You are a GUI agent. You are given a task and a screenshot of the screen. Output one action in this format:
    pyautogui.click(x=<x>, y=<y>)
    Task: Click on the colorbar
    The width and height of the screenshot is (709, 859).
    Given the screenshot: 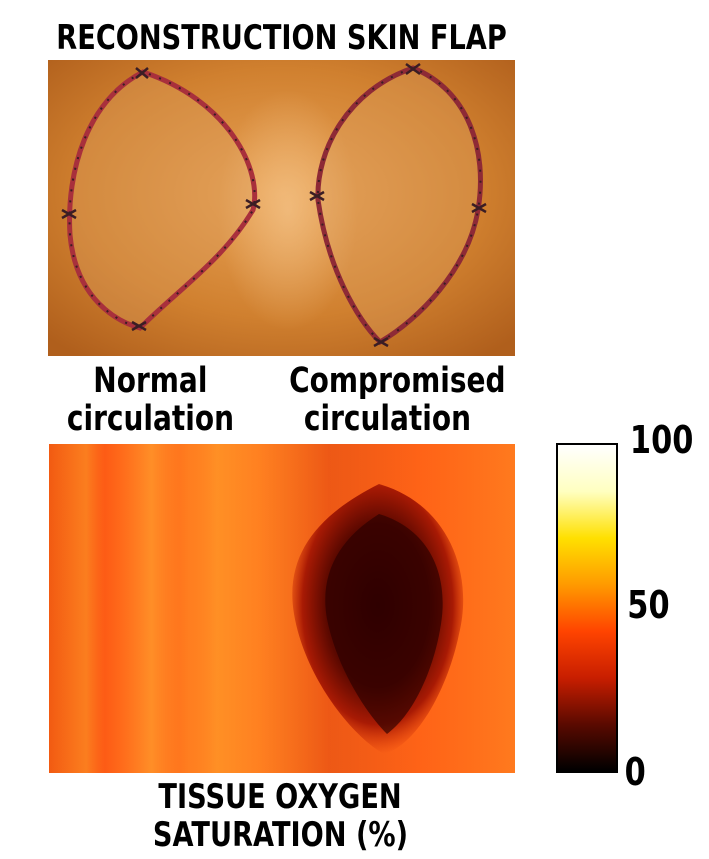 What is the action you would take?
    pyautogui.click(x=587, y=608)
    